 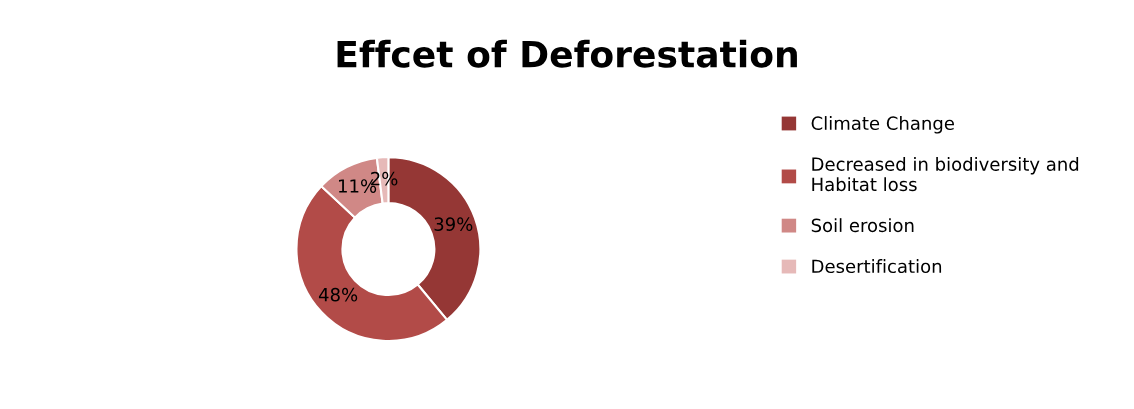 I want to click on legend-label: Decreased in biodiversity and Habitat loss, so click(x=945, y=174).